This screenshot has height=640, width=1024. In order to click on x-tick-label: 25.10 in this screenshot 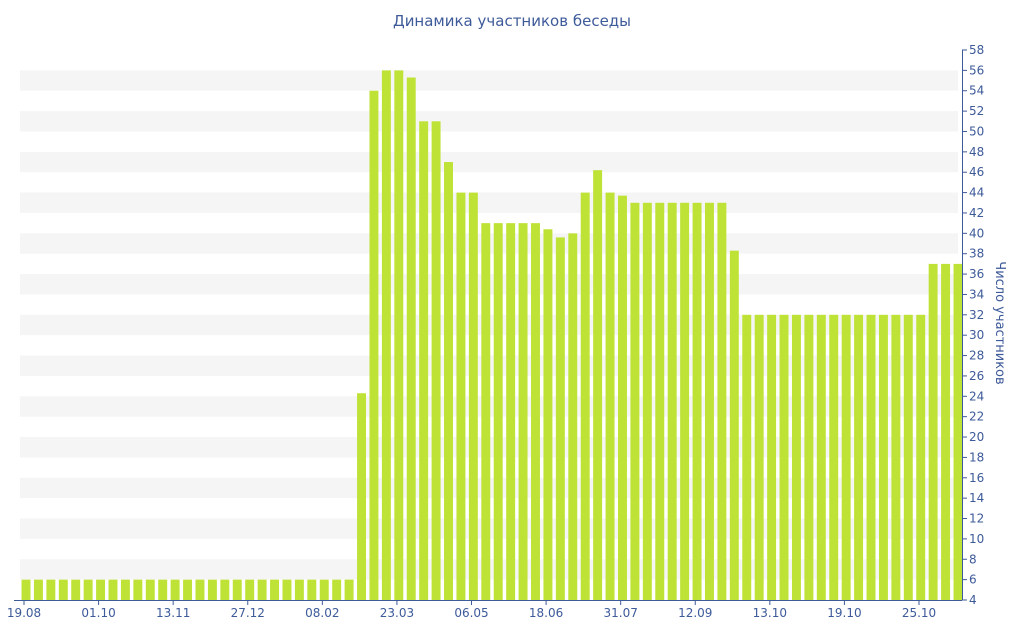, I will do `click(919, 613)`.